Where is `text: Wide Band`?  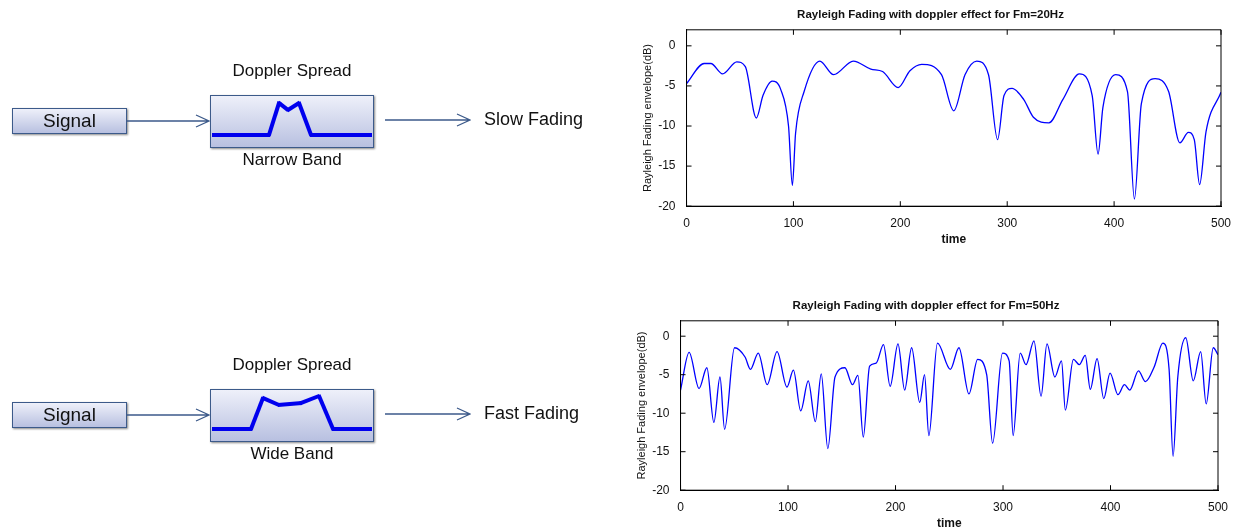 text: Wide Band is located at coordinates (292, 454).